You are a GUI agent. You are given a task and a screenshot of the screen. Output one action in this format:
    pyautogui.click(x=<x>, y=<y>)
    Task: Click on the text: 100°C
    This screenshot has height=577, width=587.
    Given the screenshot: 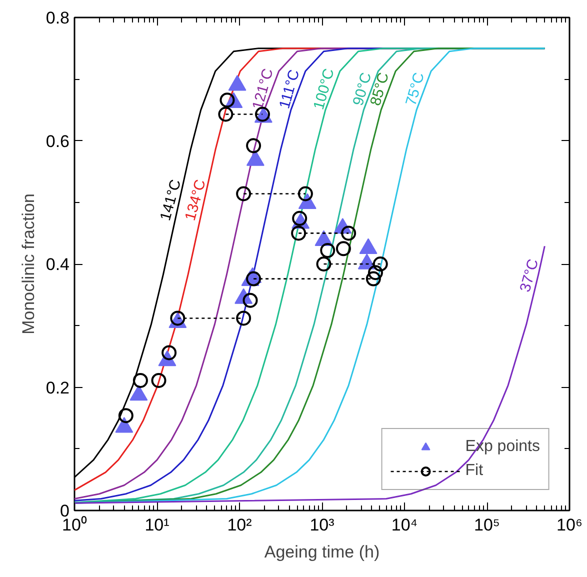 What is the action you would take?
    pyautogui.click(x=324, y=89)
    